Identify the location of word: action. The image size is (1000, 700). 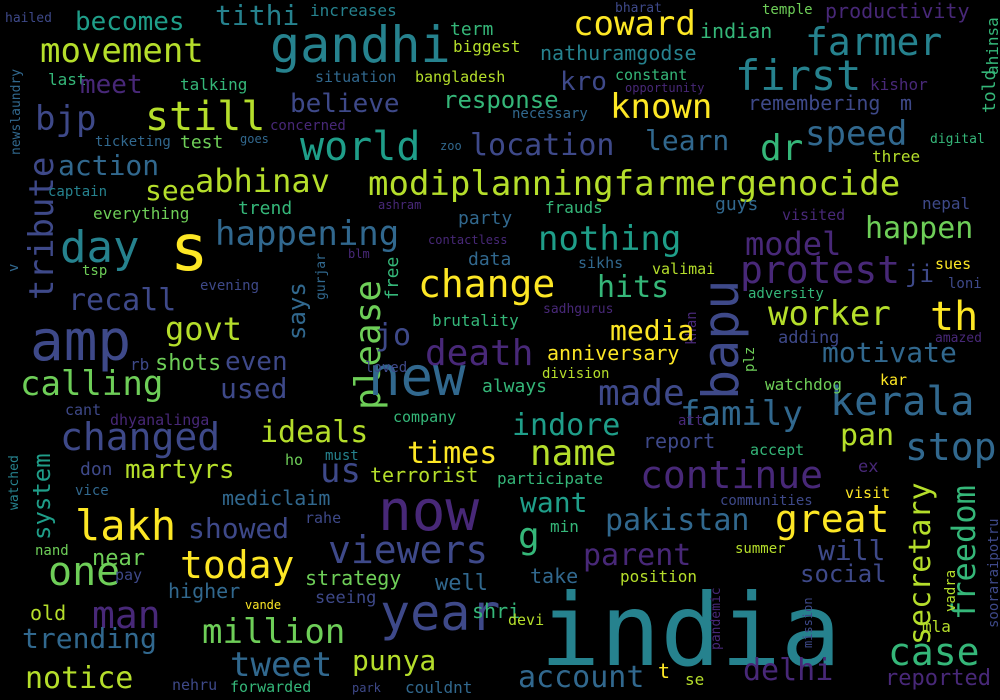
(108, 165).